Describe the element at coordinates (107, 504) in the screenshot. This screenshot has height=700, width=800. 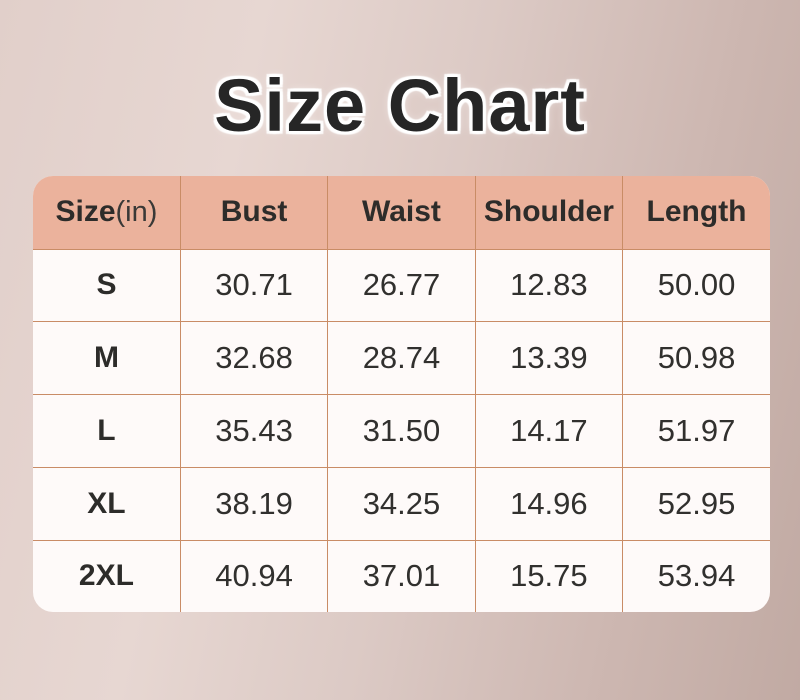
I see `size-cell: XL` at that location.